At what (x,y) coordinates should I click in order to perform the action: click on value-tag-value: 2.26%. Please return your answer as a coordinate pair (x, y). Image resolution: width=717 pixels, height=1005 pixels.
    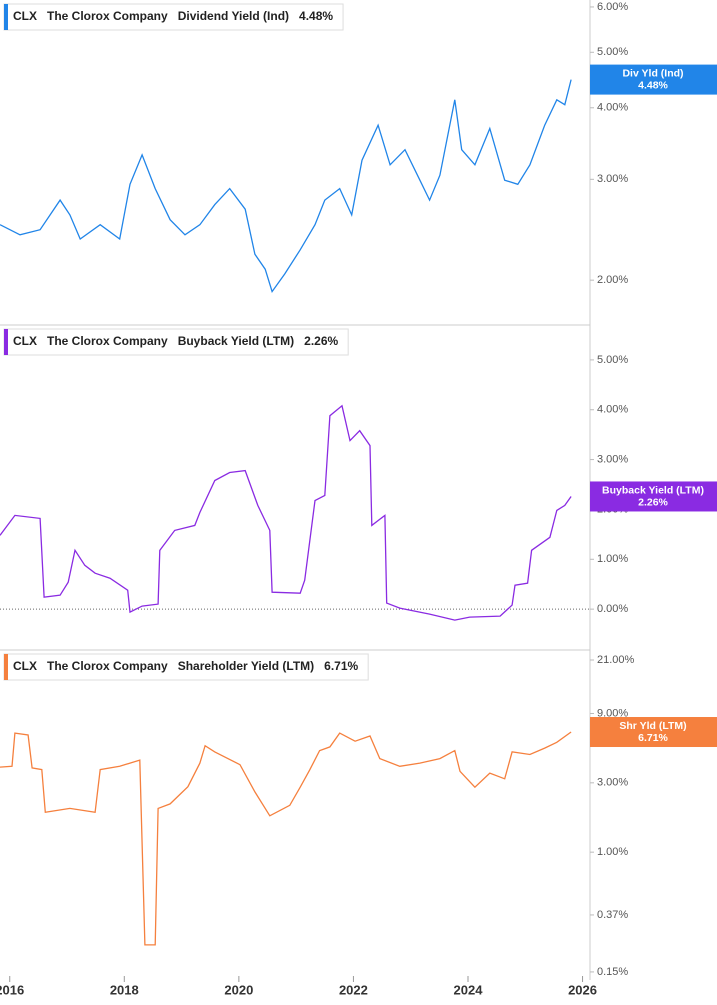
    Looking at the image, I should click on (653, 502).